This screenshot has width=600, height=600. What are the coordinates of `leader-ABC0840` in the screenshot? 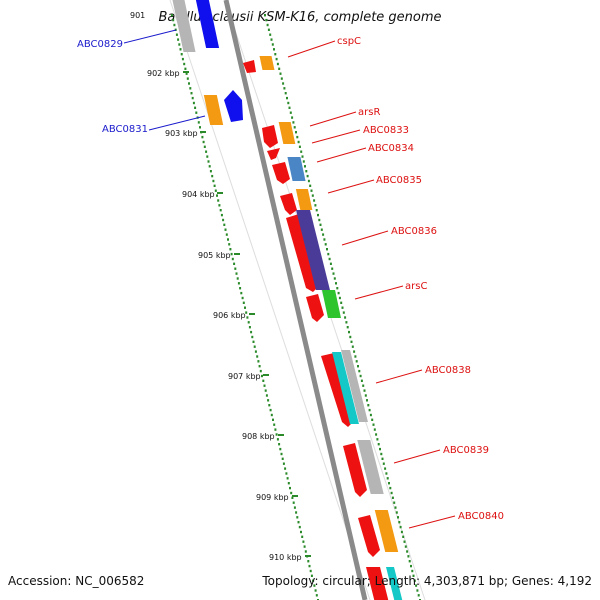 It's located at (432, 522).